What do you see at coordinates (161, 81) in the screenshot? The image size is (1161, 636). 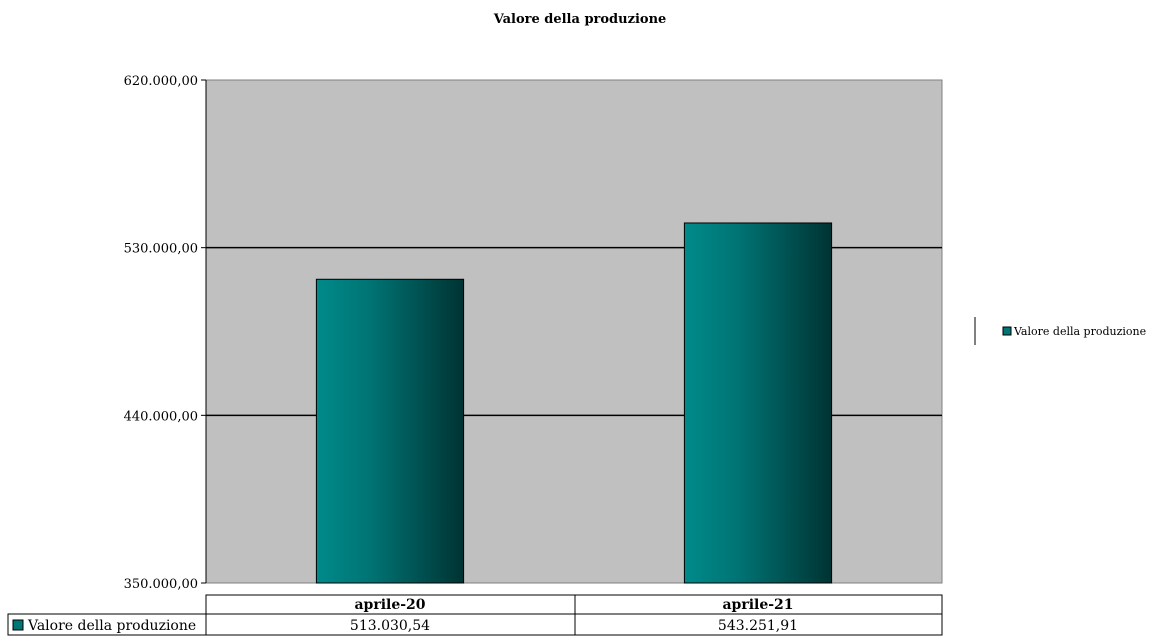 I see `y-tick-label: 620.000,00` at bounding box center [161, 81].